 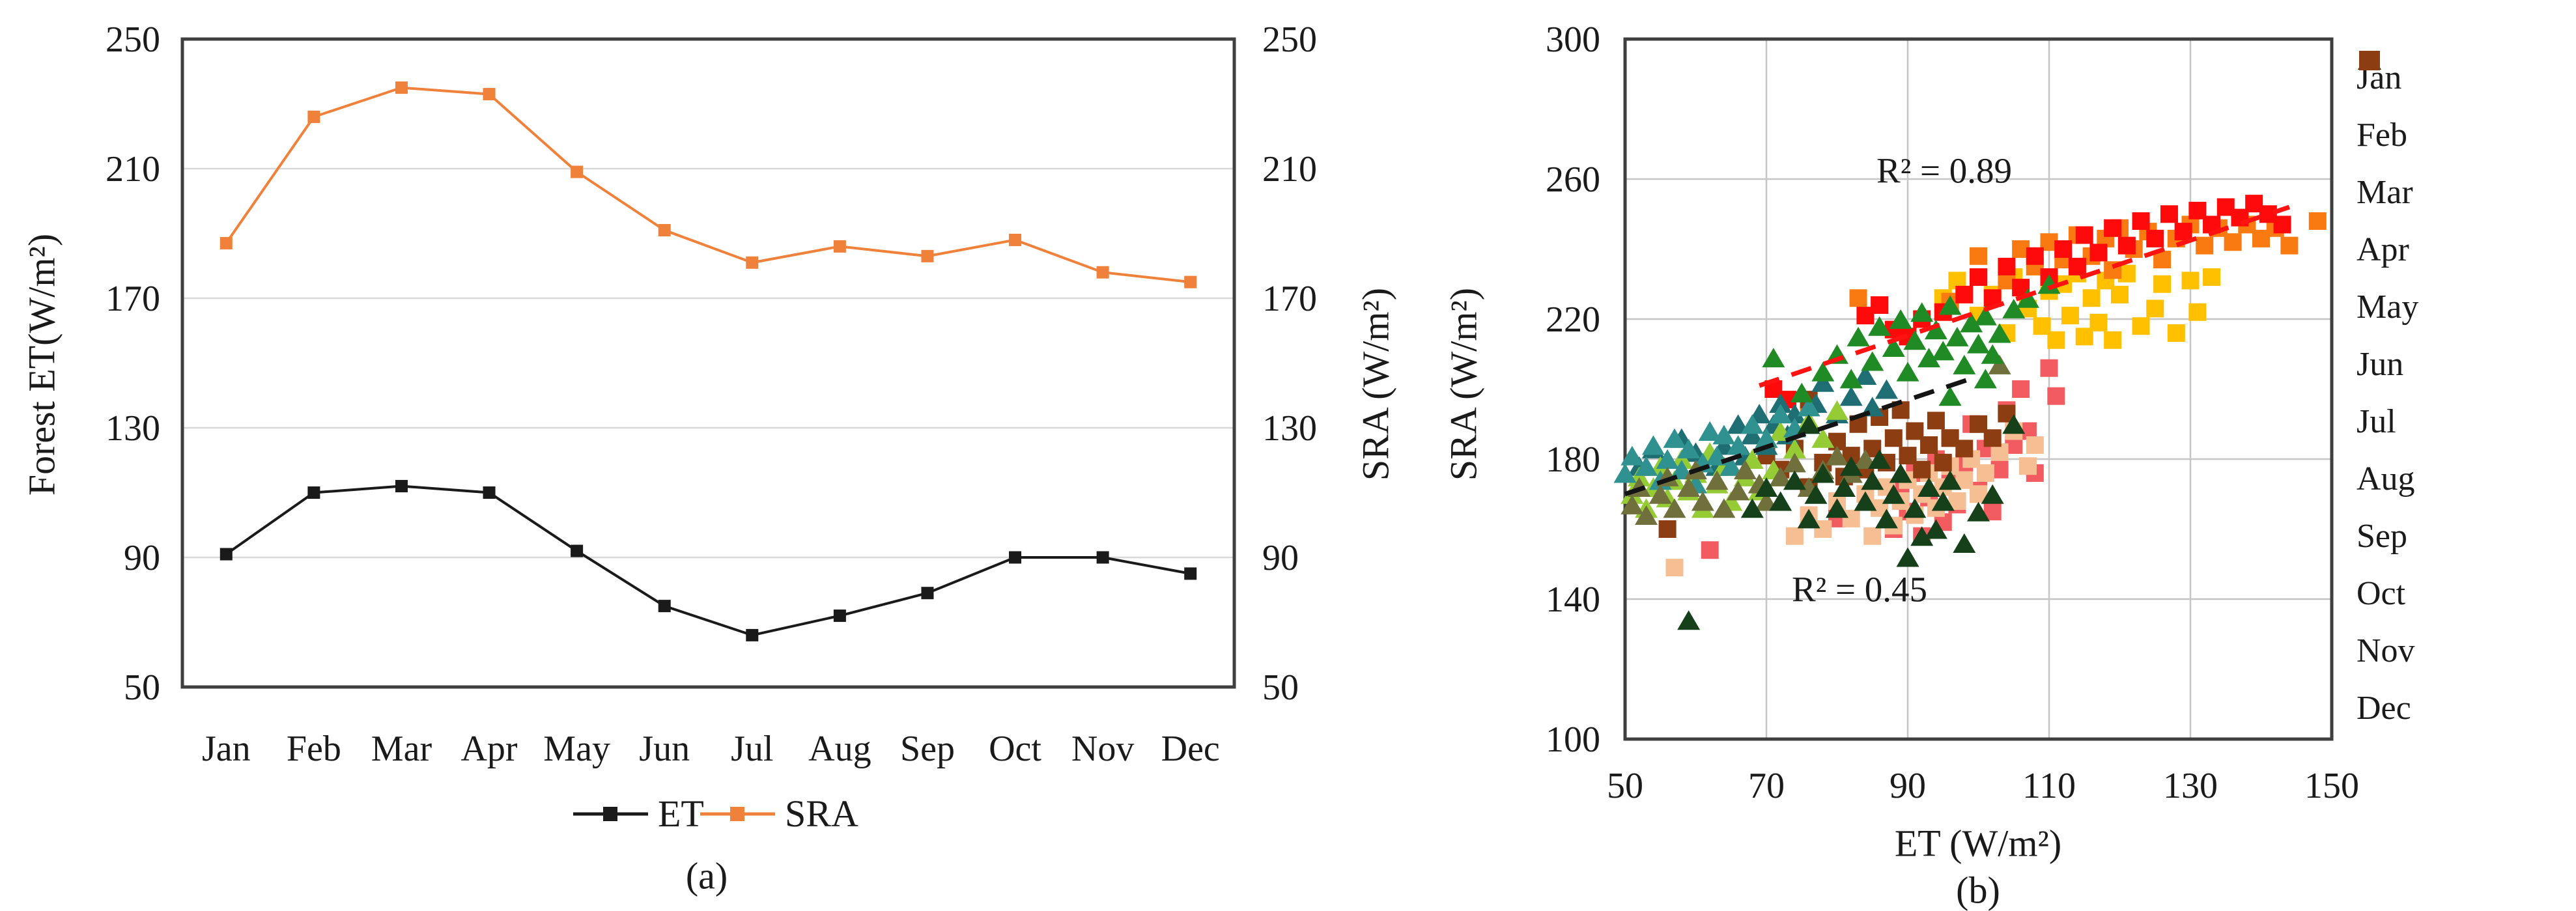 What do you see at coordinates (1573, 740) in the screenshot?
I see `chart-b-y-tick: 100` at bounding box center [1573, 740].